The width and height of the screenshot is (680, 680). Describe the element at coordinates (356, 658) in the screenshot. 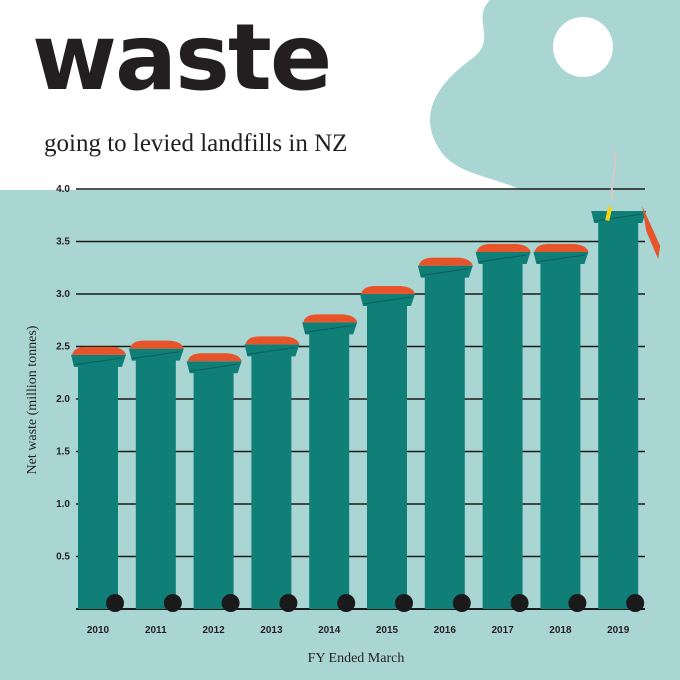

I see `x-axis-label: FY Ended March` at that location.